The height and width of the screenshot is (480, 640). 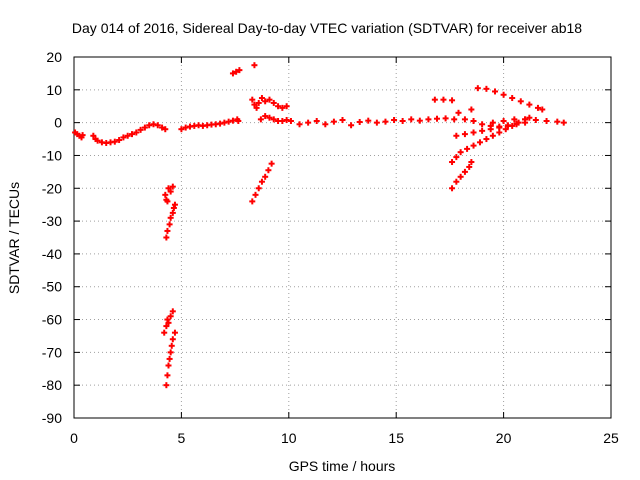 I want to click on y-tick-label: -60, so click(x=52, y=320).